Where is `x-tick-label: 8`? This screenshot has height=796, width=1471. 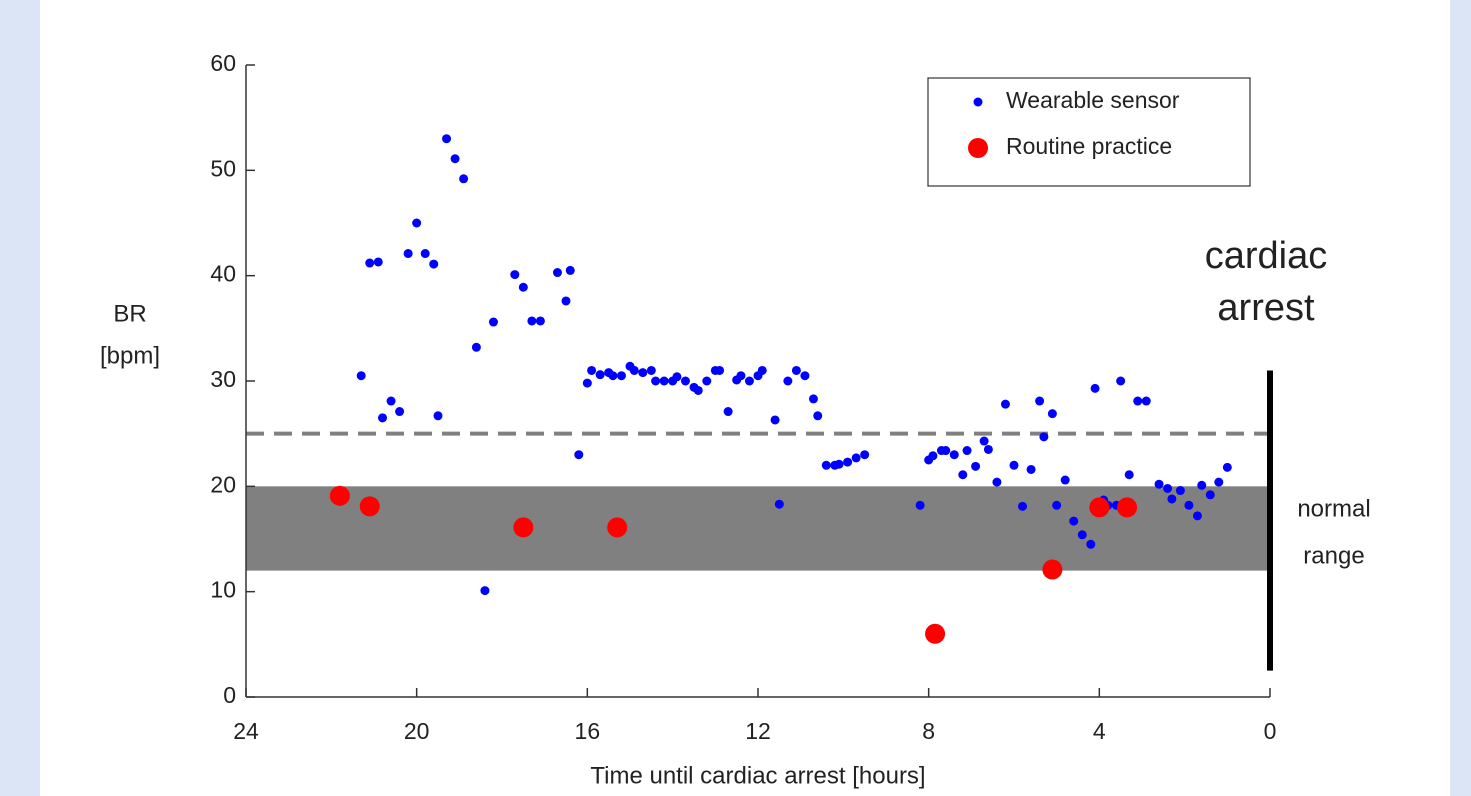 x-tick-label: 8 is located at coordinates (928, 731).